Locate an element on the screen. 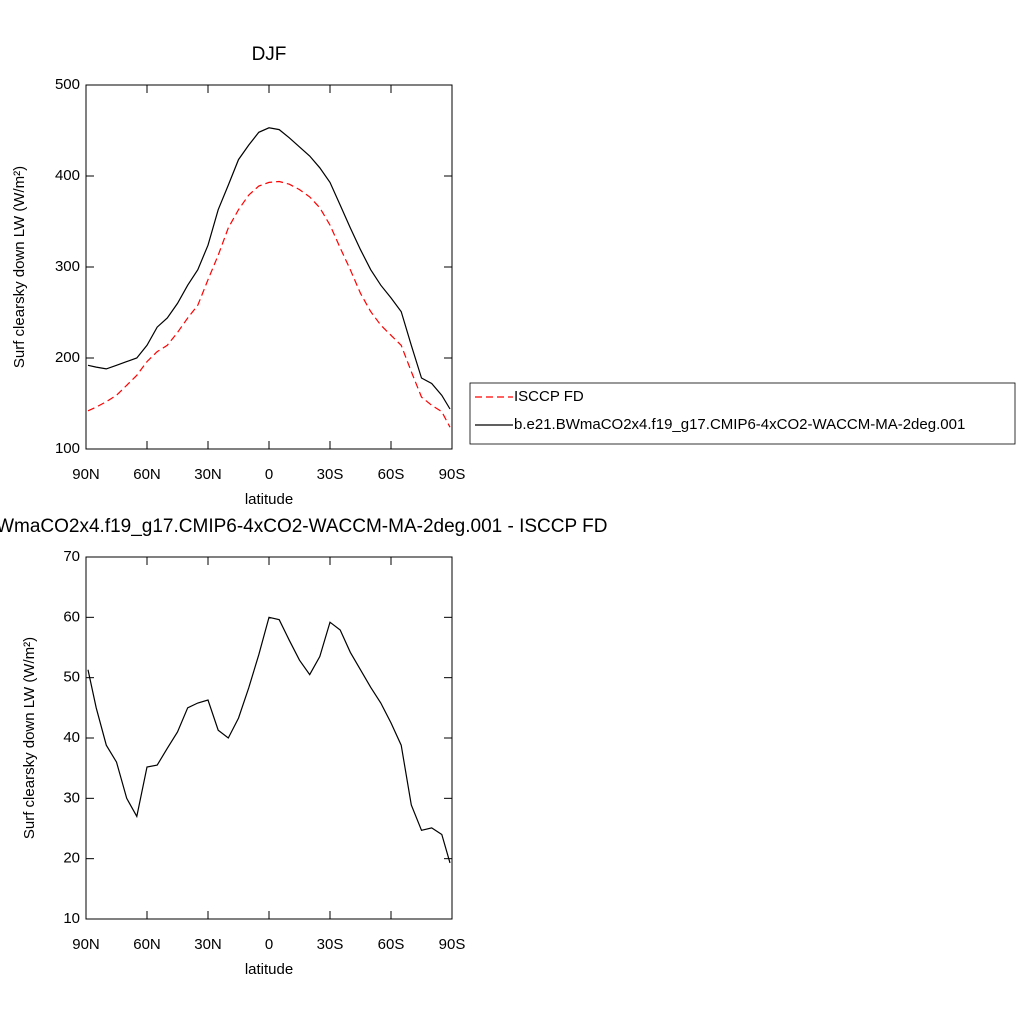 This screenshot has height=1024, width=1024. y-tick-label: 40 is located at coordinates (71, 737).